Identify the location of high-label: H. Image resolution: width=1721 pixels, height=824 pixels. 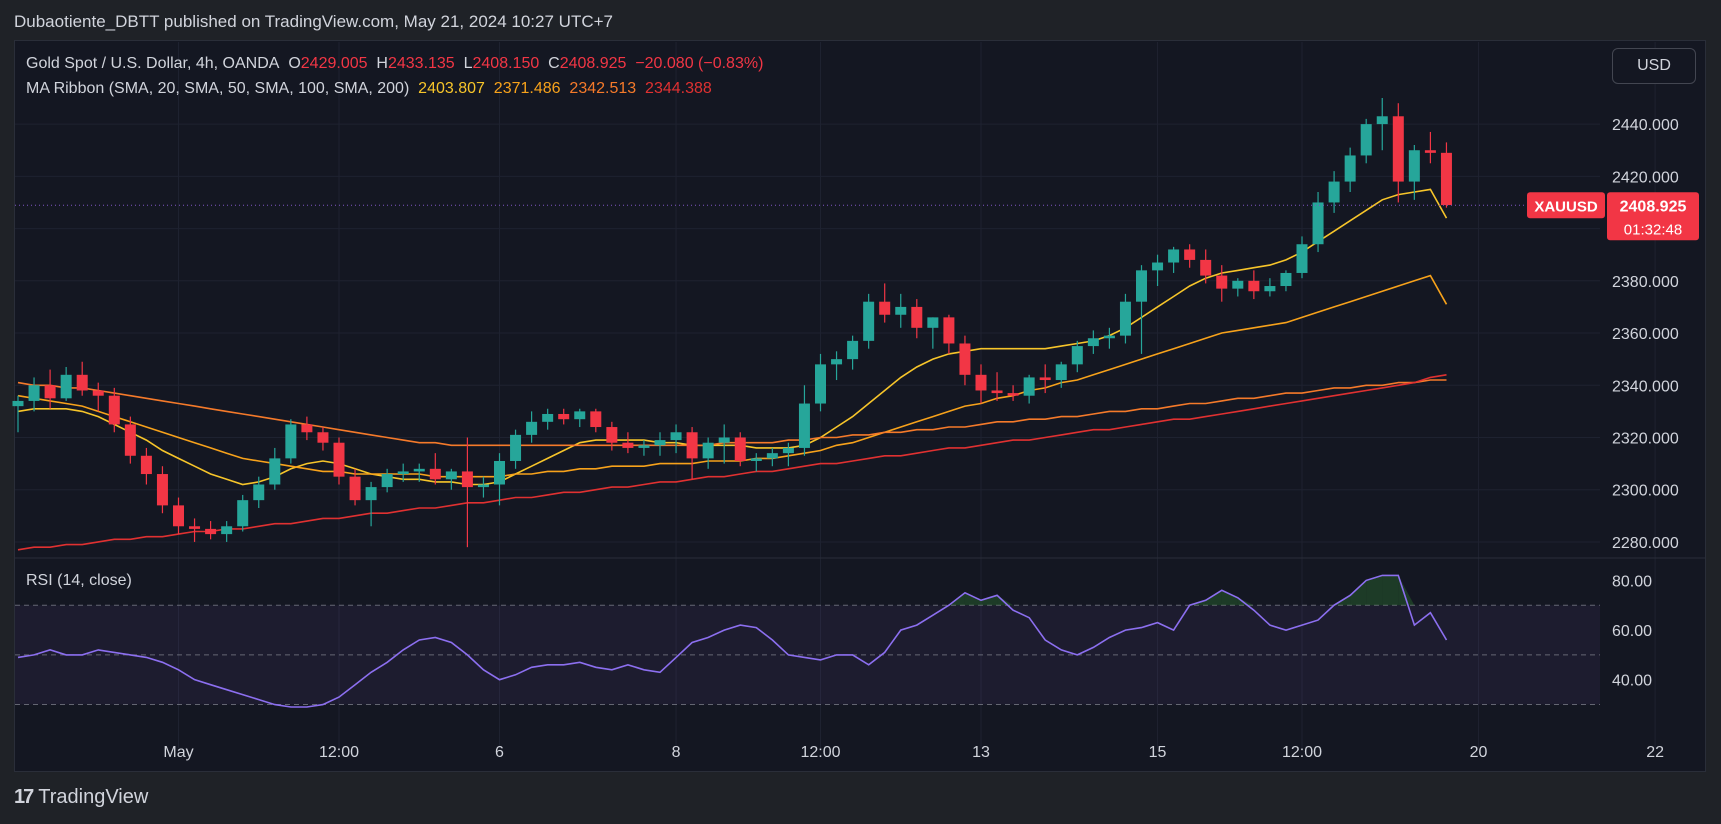
(382, 63).